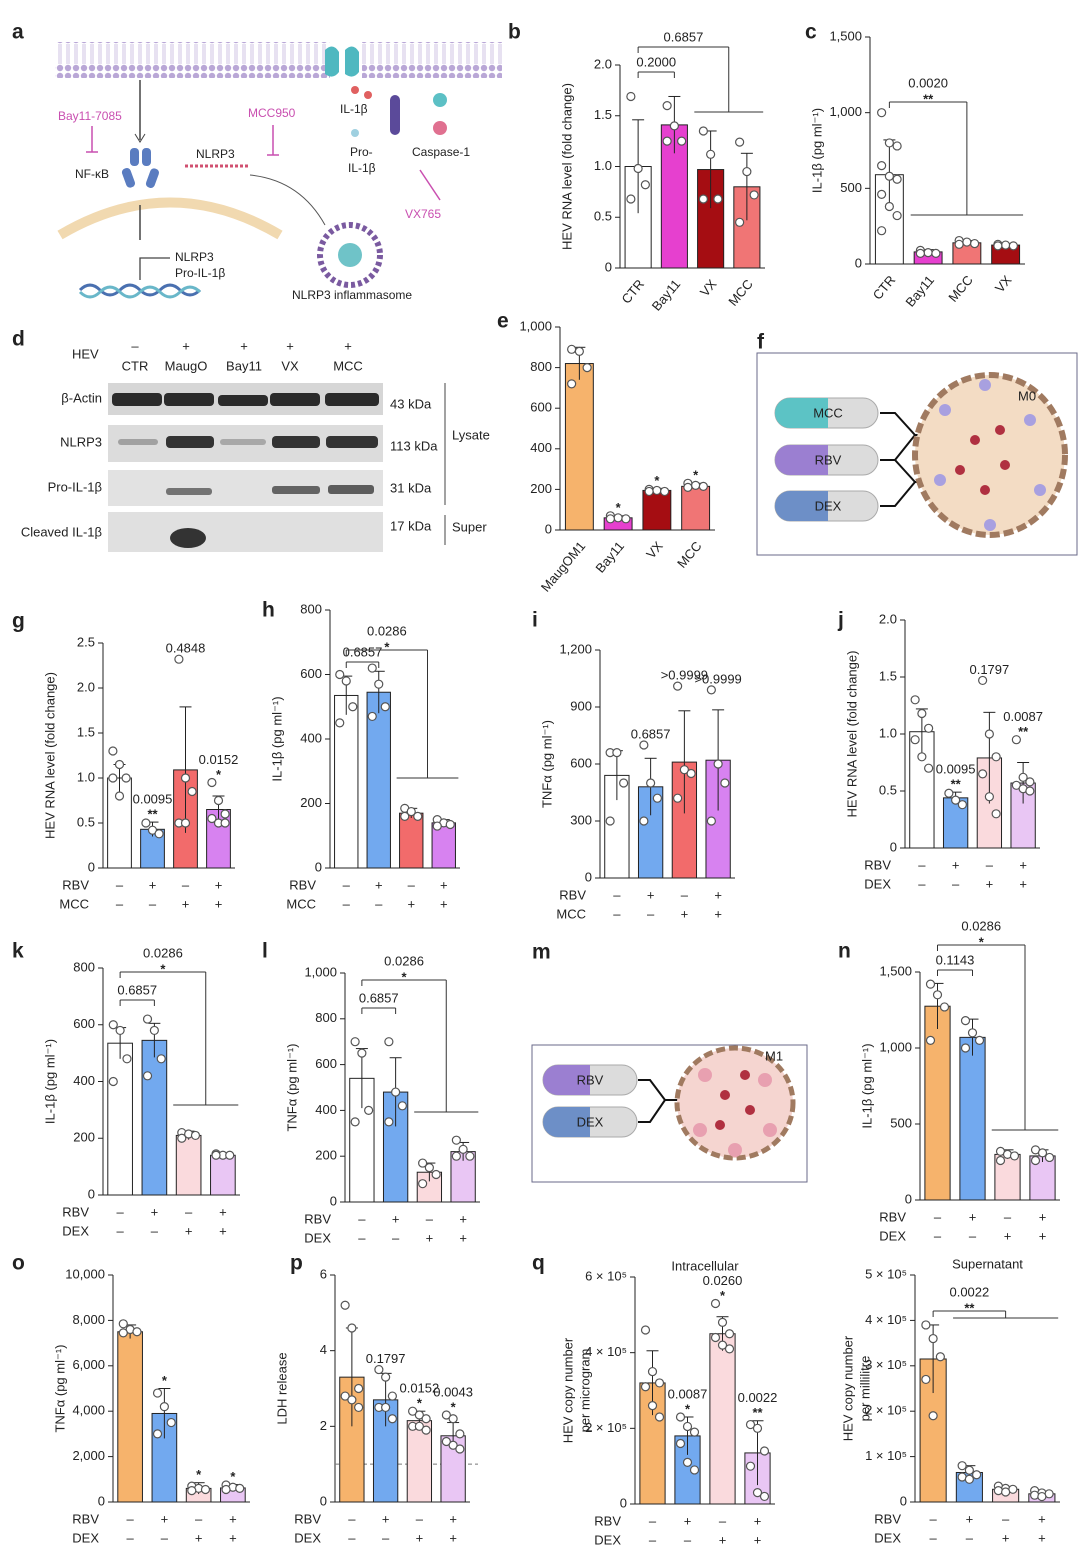 This screenshot has width=1080, height=1558. Describe the element at coordinates (352, 295) in the screenshot. I see `label: NLRP3 inflammasome` at that location.